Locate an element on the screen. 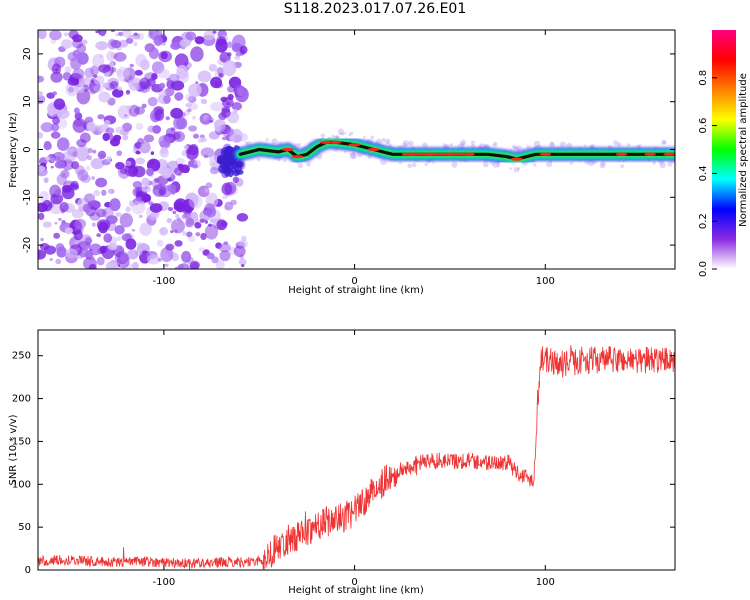  snr-y-tick-label: 0 is located at coordinates (28, 570).